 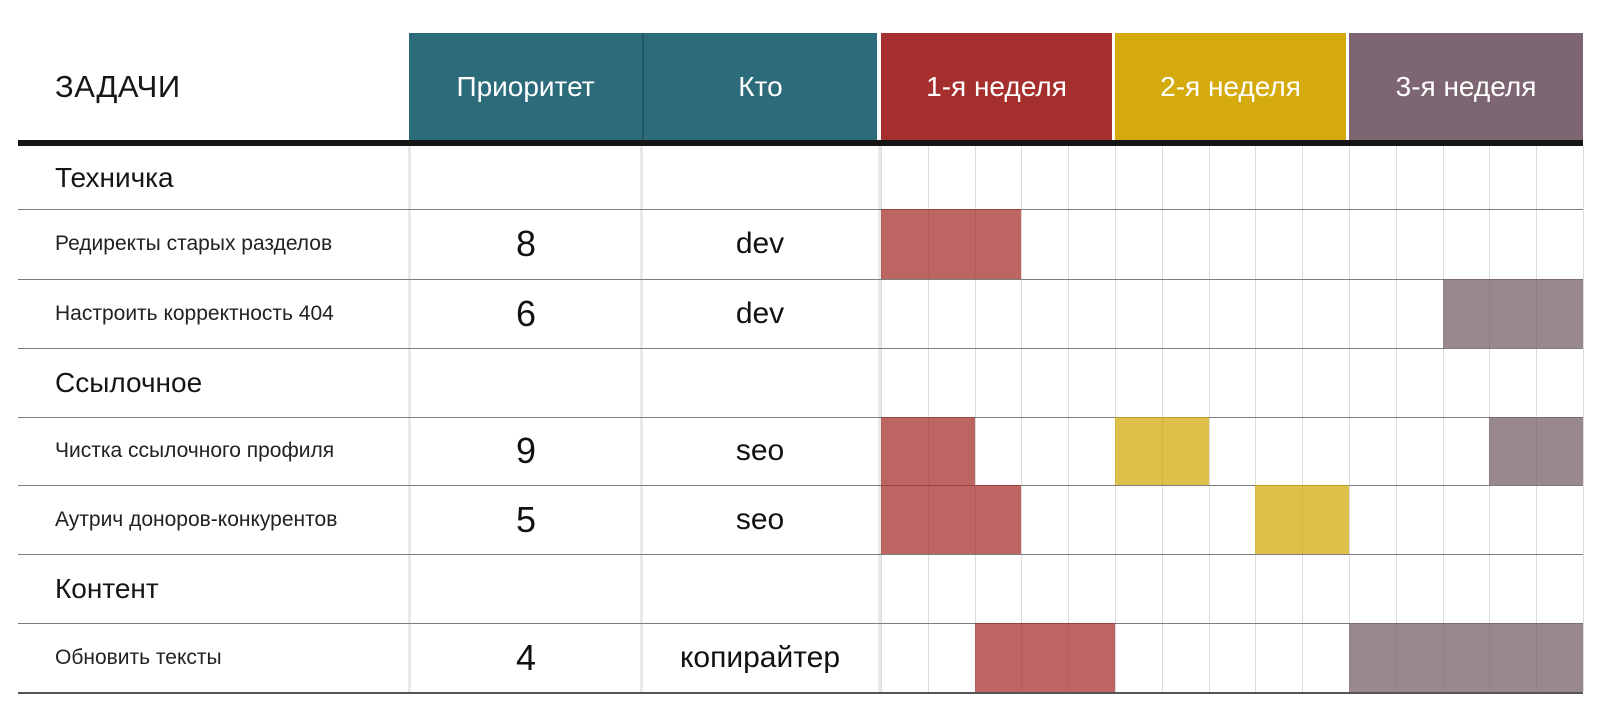 I want to click on task-row-label: Чистка ссылочного профиля, so click(x=195, y=450).